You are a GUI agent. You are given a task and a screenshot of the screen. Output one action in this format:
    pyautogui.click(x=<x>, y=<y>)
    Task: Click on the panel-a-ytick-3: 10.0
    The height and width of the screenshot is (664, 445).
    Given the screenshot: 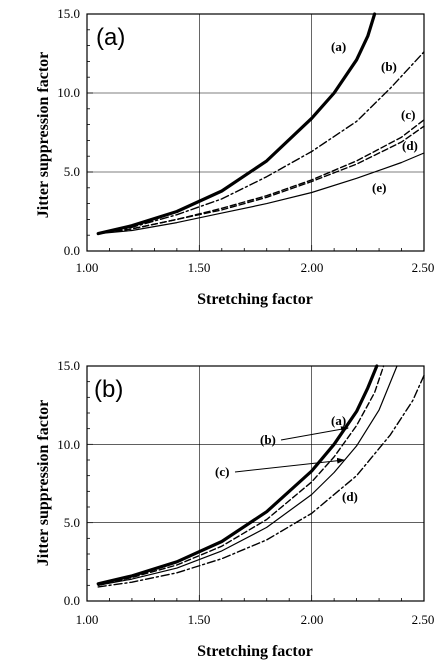 What is the action you would take?
    pyautogui.click(x=68, y=92)
    